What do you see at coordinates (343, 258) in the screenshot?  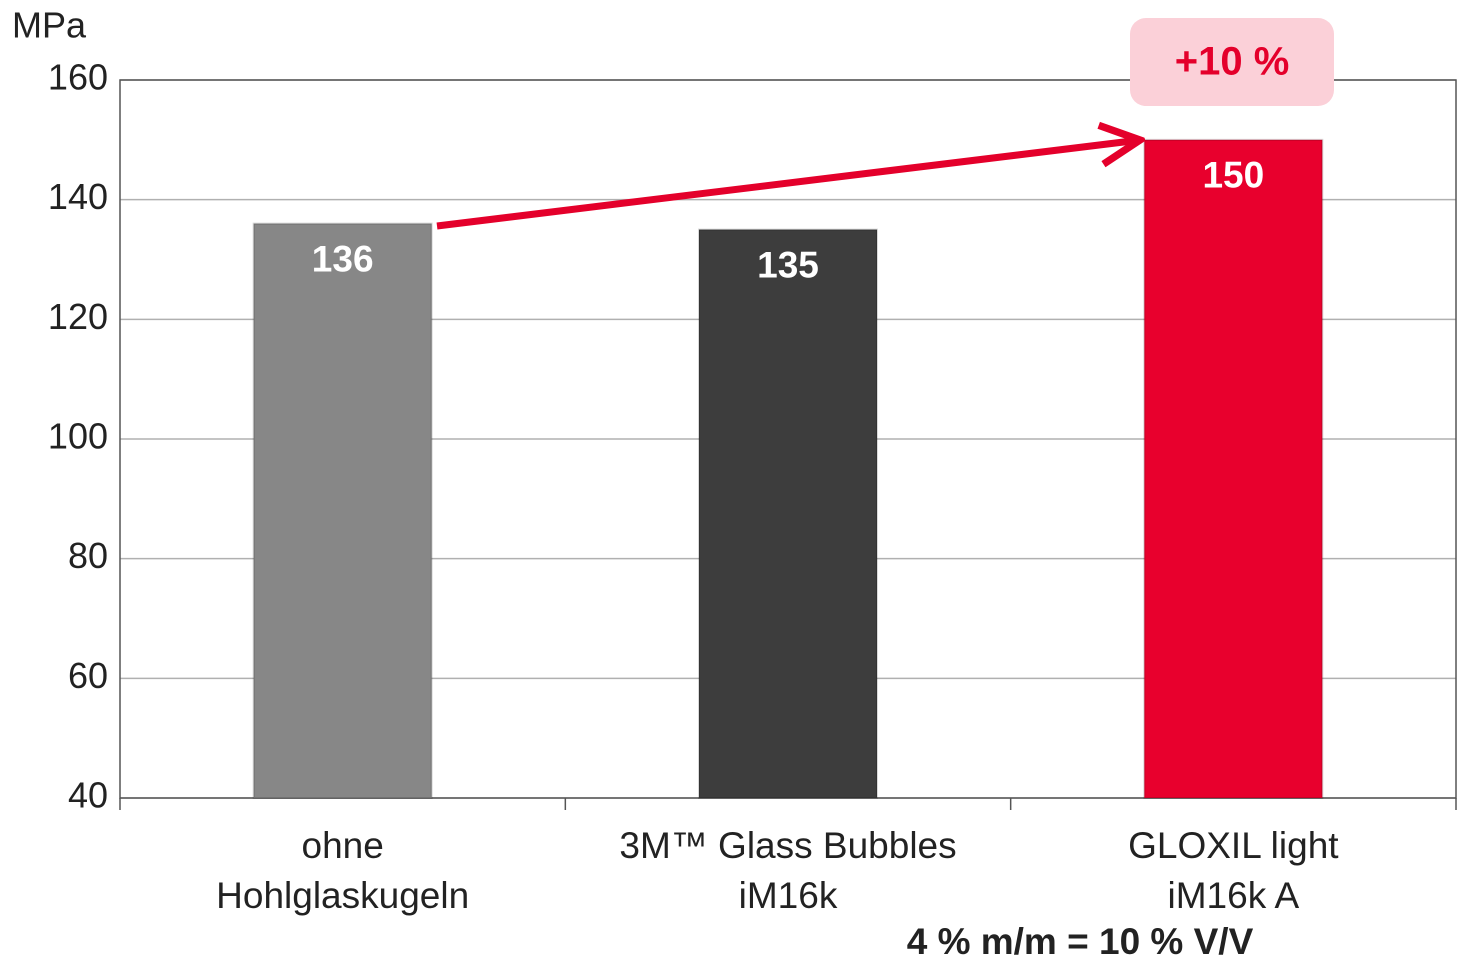 I see `value-label: 136` at bounding box center [343, 258].